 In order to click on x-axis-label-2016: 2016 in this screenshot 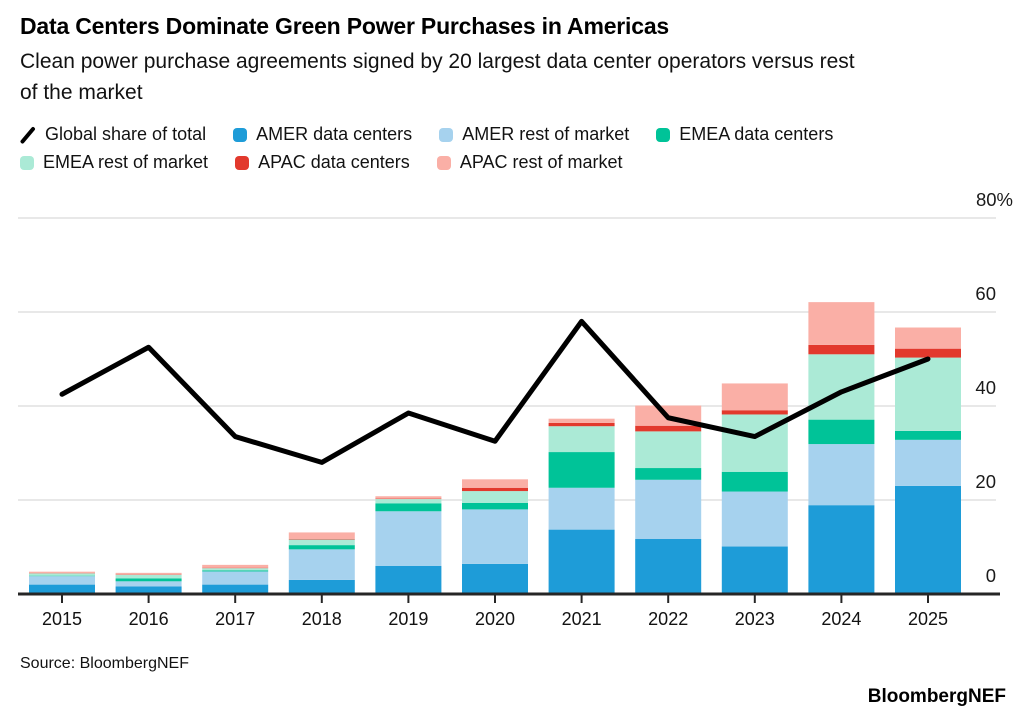, I will do `click(149, 619)`.